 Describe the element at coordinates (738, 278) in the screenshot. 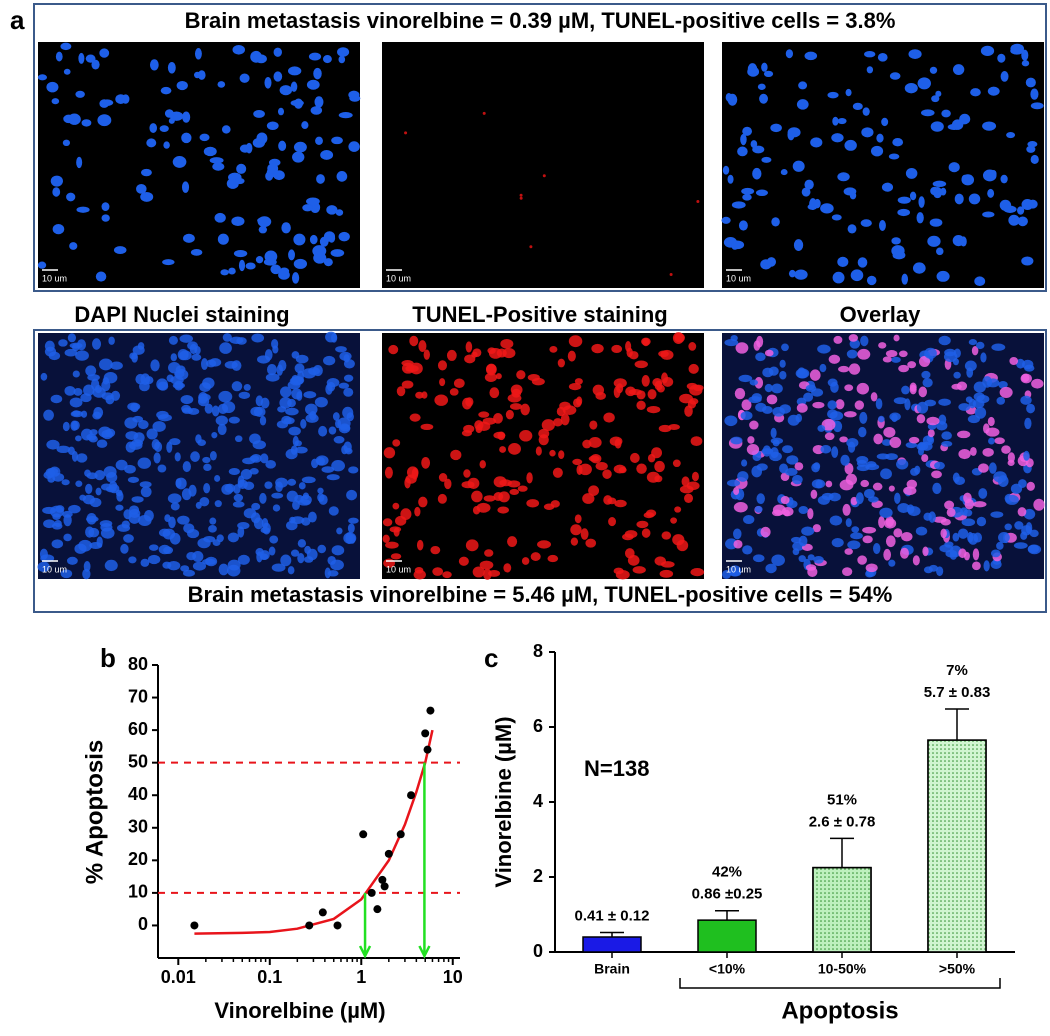

I see `scale-bar-label: 10 um` at that location.